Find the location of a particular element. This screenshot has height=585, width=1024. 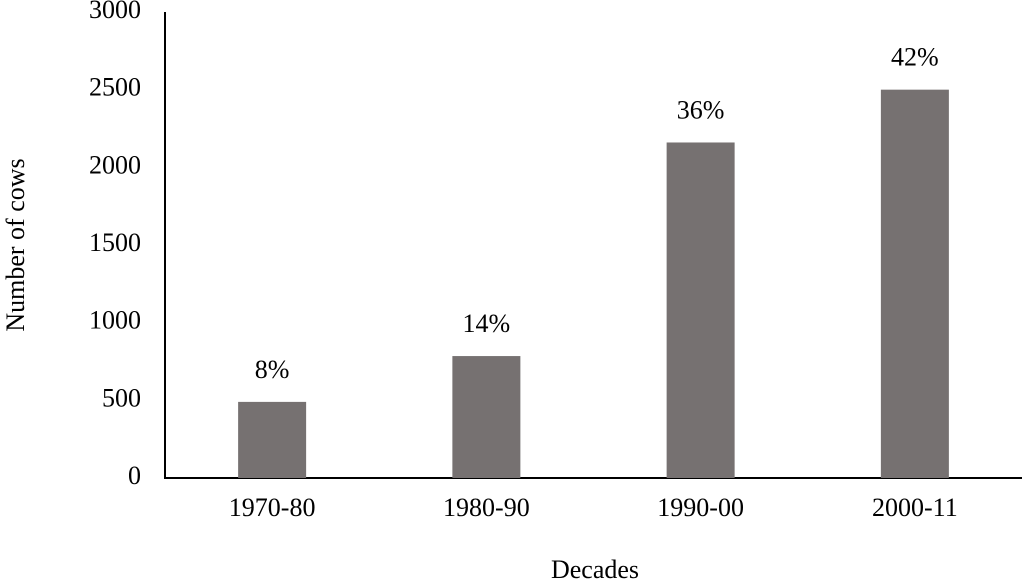

x-tick-label: 1990-00 is located at coordinates (700, 507).